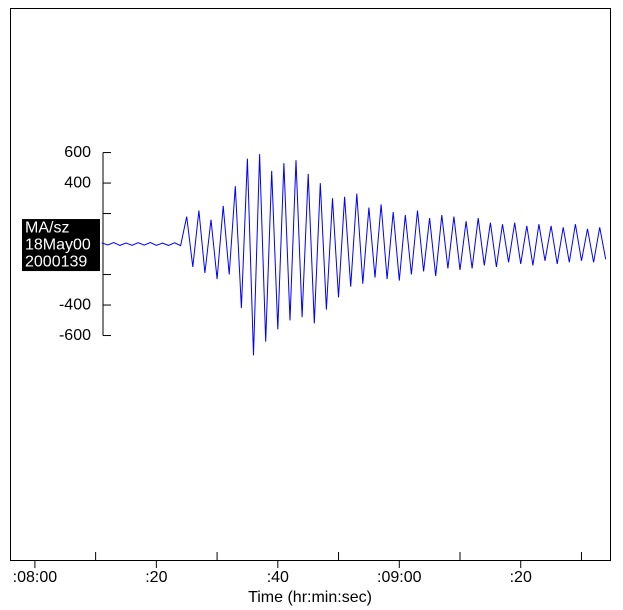 The height and width of the screenshot is (610, 623). Describe the element at coordinates (35, 577) in the screenshot. I see `x-tick-label: :08:00` at that location.